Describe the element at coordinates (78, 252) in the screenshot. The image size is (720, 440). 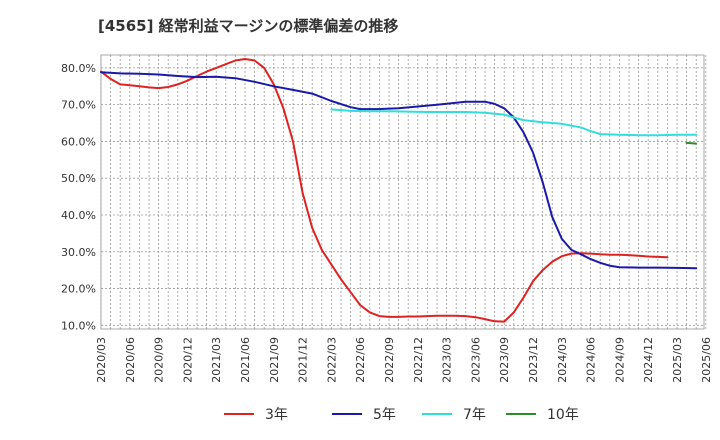
I see `y-tick-label: 30.0%` at that location.